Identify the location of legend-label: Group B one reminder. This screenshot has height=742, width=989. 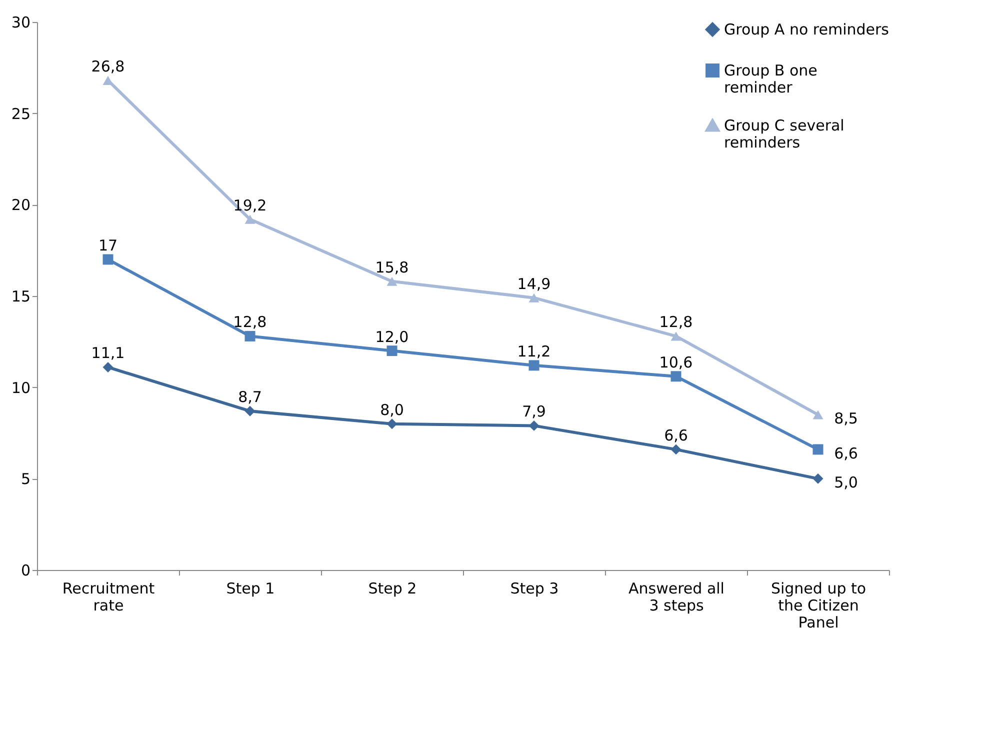
(771, 79).